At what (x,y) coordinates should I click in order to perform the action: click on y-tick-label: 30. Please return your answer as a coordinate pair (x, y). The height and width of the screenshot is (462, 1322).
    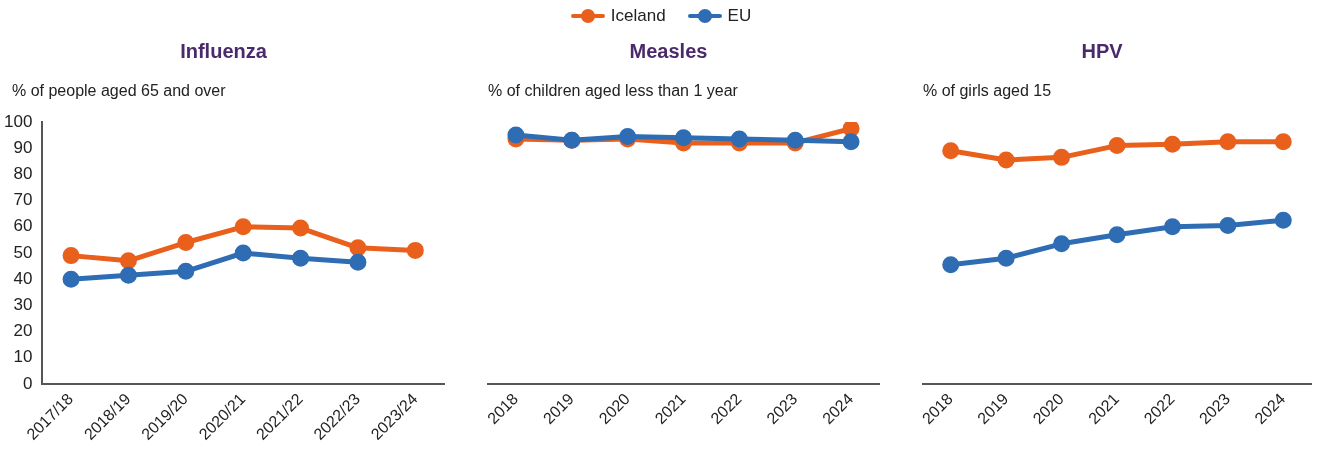
    Looking at the image, I should click on (23, 305).